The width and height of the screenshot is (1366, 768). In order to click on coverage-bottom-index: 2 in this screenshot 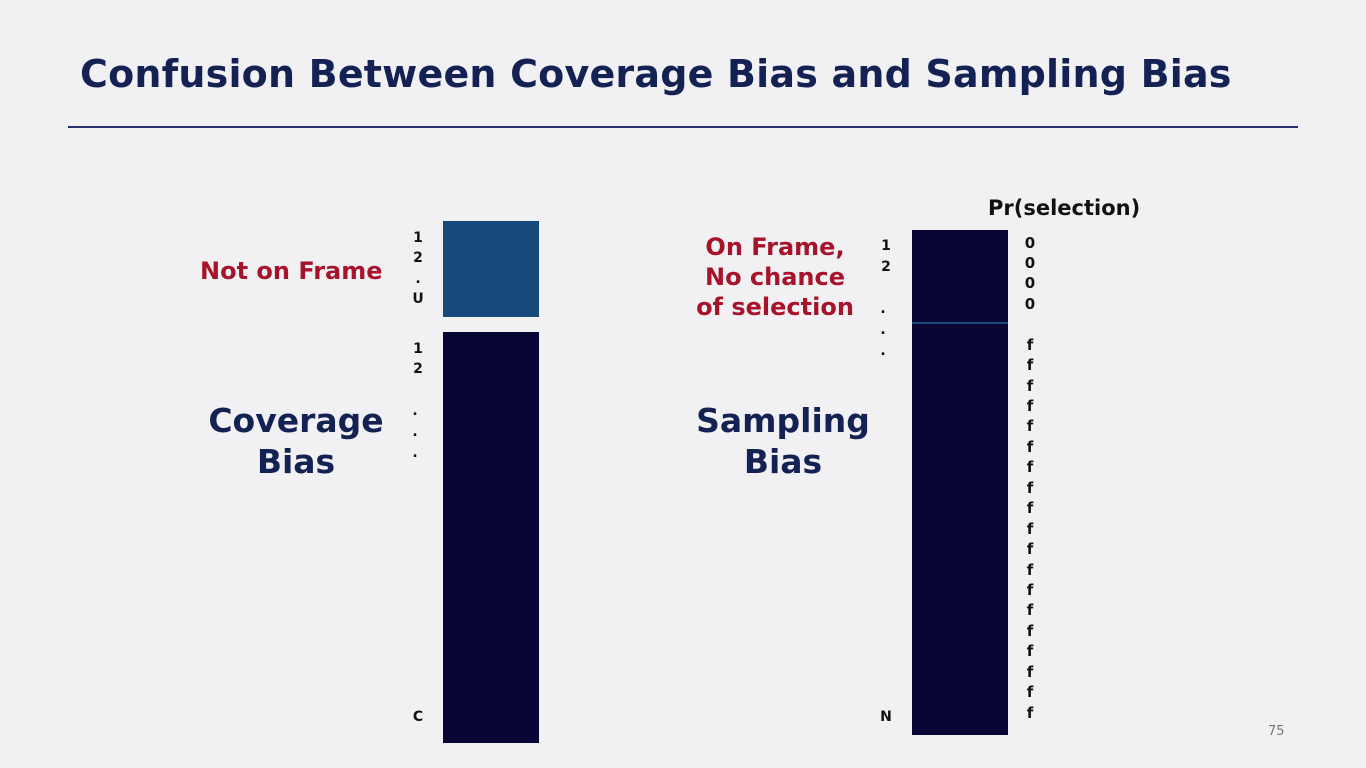, I will do `click(418, 369)`.